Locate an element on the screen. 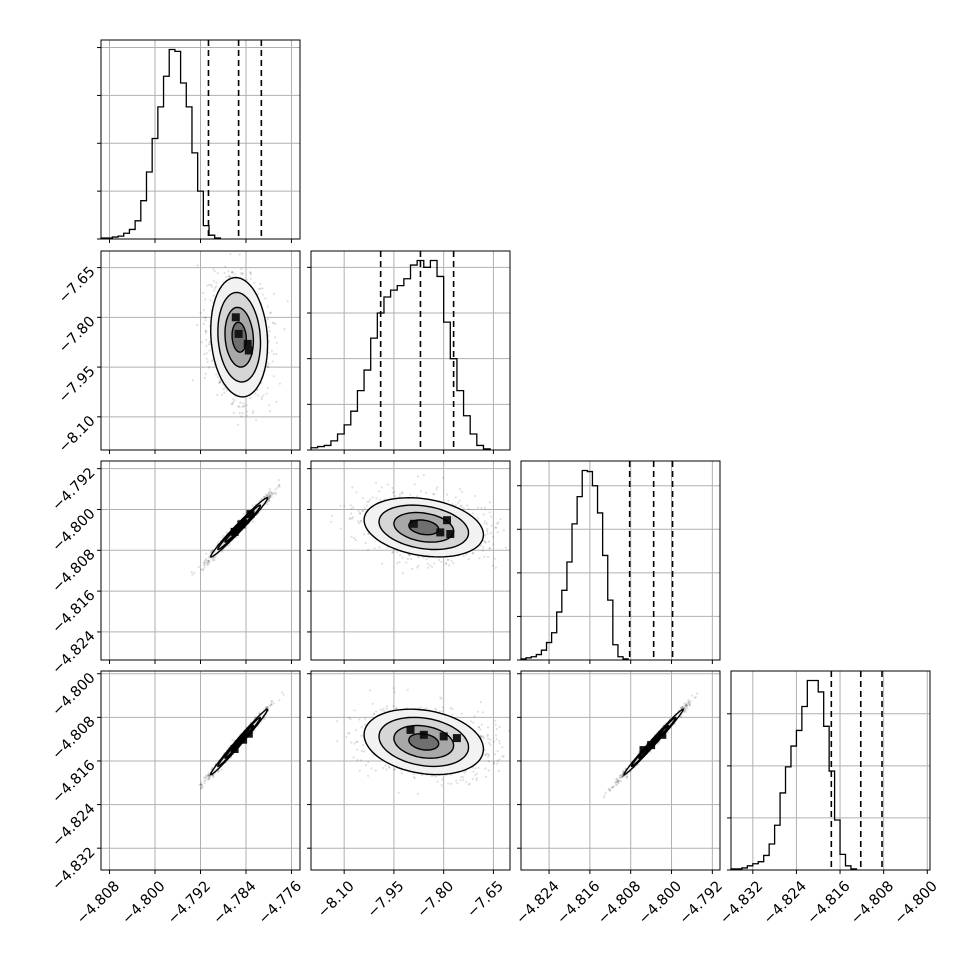 Image resolution: width=970 pixels, height=970 pixels. density-peak is located at coordinates (450, 534).